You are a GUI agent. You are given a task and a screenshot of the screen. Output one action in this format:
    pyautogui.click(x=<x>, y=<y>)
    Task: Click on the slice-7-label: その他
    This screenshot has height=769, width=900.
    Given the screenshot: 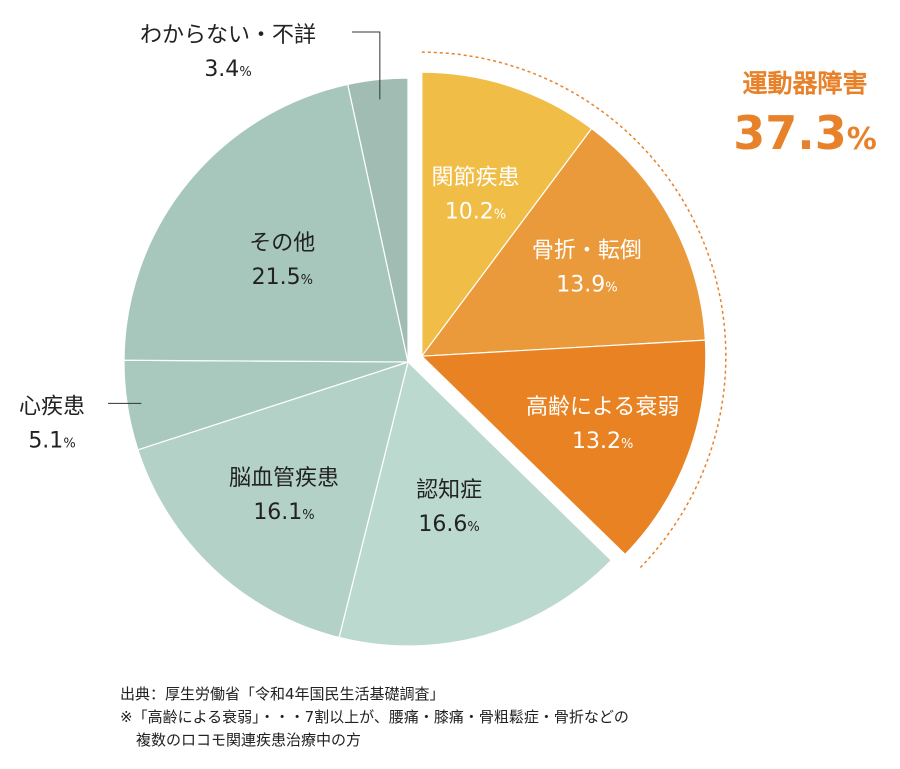 What is the action you would take?
    pyautogui.click(x=282, y=243)
    